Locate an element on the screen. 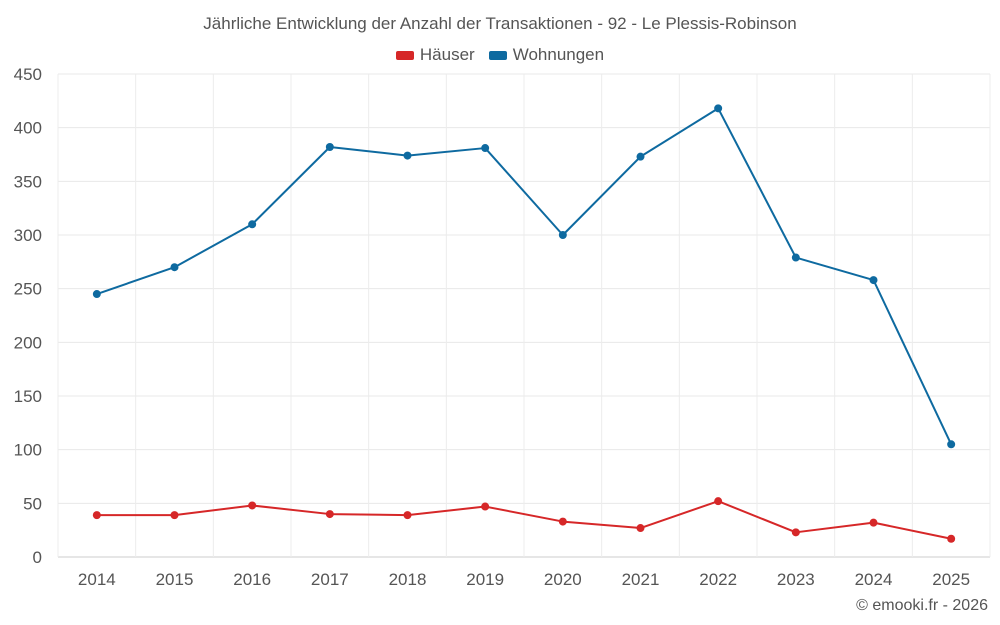 The width and height of the screenshot is (1000, 625). x-tick-label: 2024 is located at coordinates (874, 579).